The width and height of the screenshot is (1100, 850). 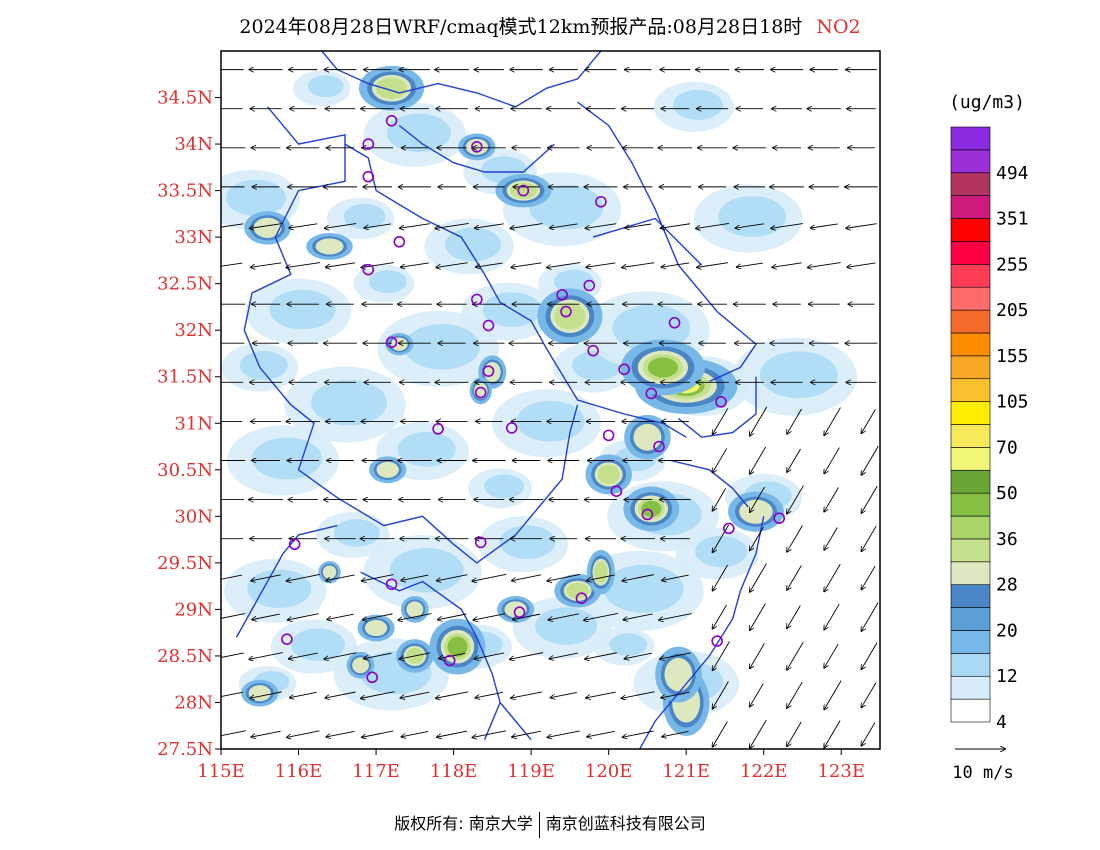 I want to click on footer-separator, so click(x=539, y=824).